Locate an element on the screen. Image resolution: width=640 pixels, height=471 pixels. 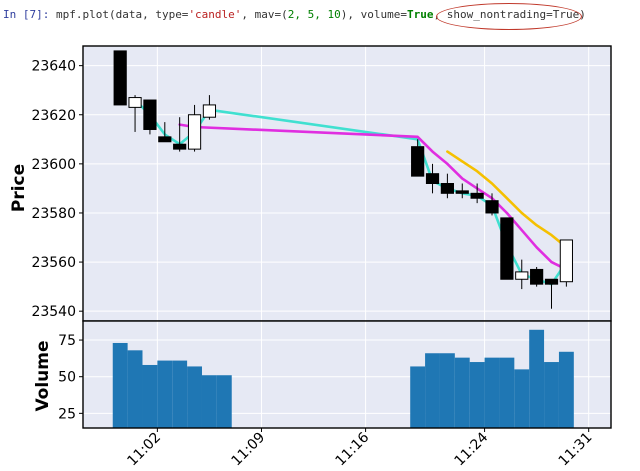
price-tick-label: 23560 is located at coordinates (53, 263).